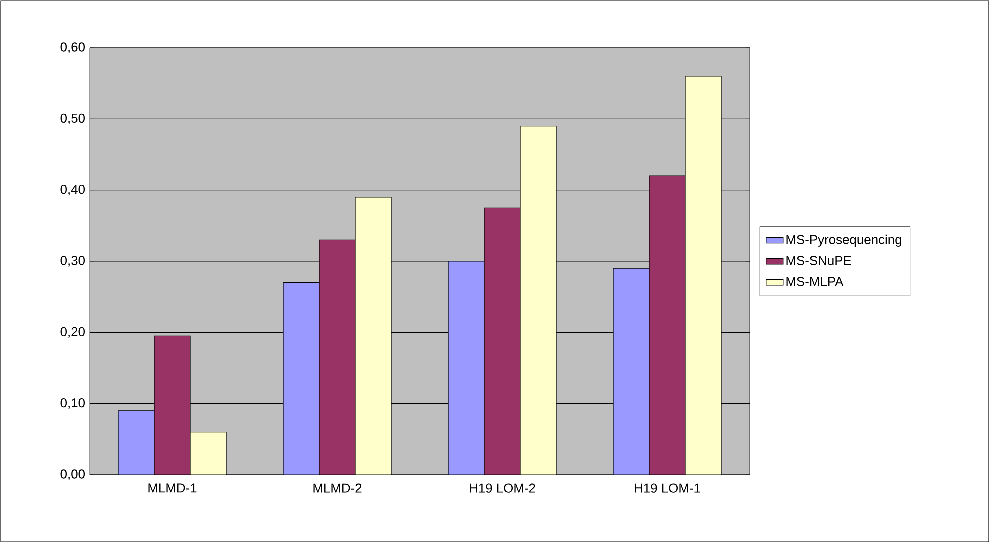  Describe the element at coordinates (819, 261) in the screenshot. I see `legend-label: MS-SNuPE` at that location.